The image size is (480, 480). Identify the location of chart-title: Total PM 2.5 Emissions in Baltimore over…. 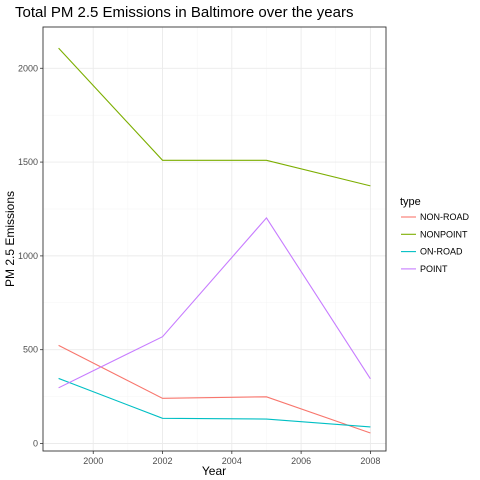
(184, 12).